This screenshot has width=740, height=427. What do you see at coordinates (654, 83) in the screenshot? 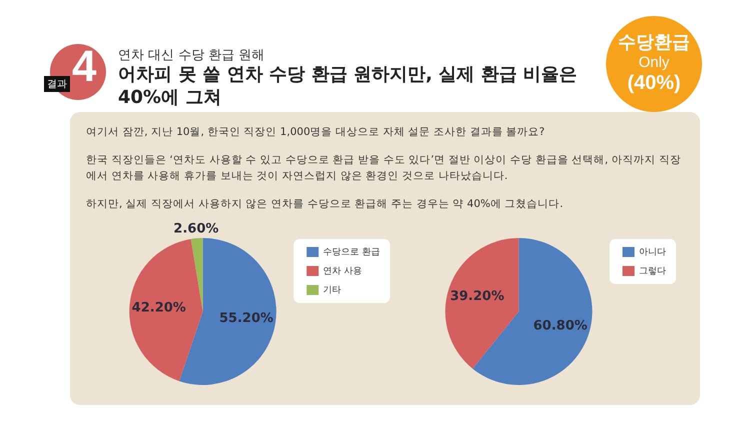
I see `text: (40%)` at bounding box center [654, 83].